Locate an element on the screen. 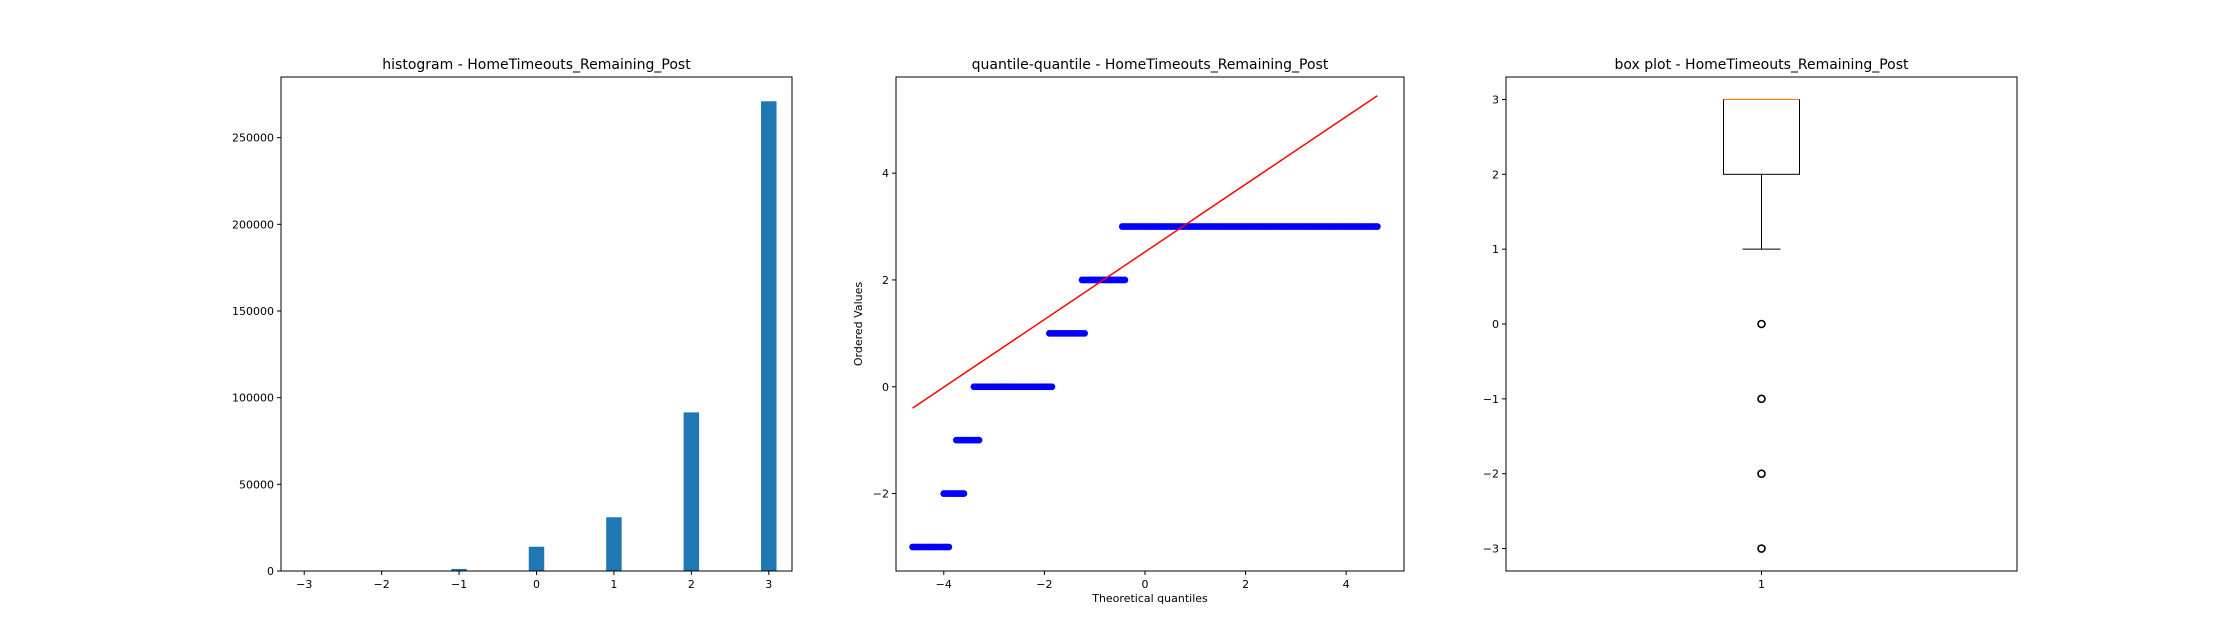 The image size is (2240, 640). y-tick-label: 4 is located at coordinates (885, 173).